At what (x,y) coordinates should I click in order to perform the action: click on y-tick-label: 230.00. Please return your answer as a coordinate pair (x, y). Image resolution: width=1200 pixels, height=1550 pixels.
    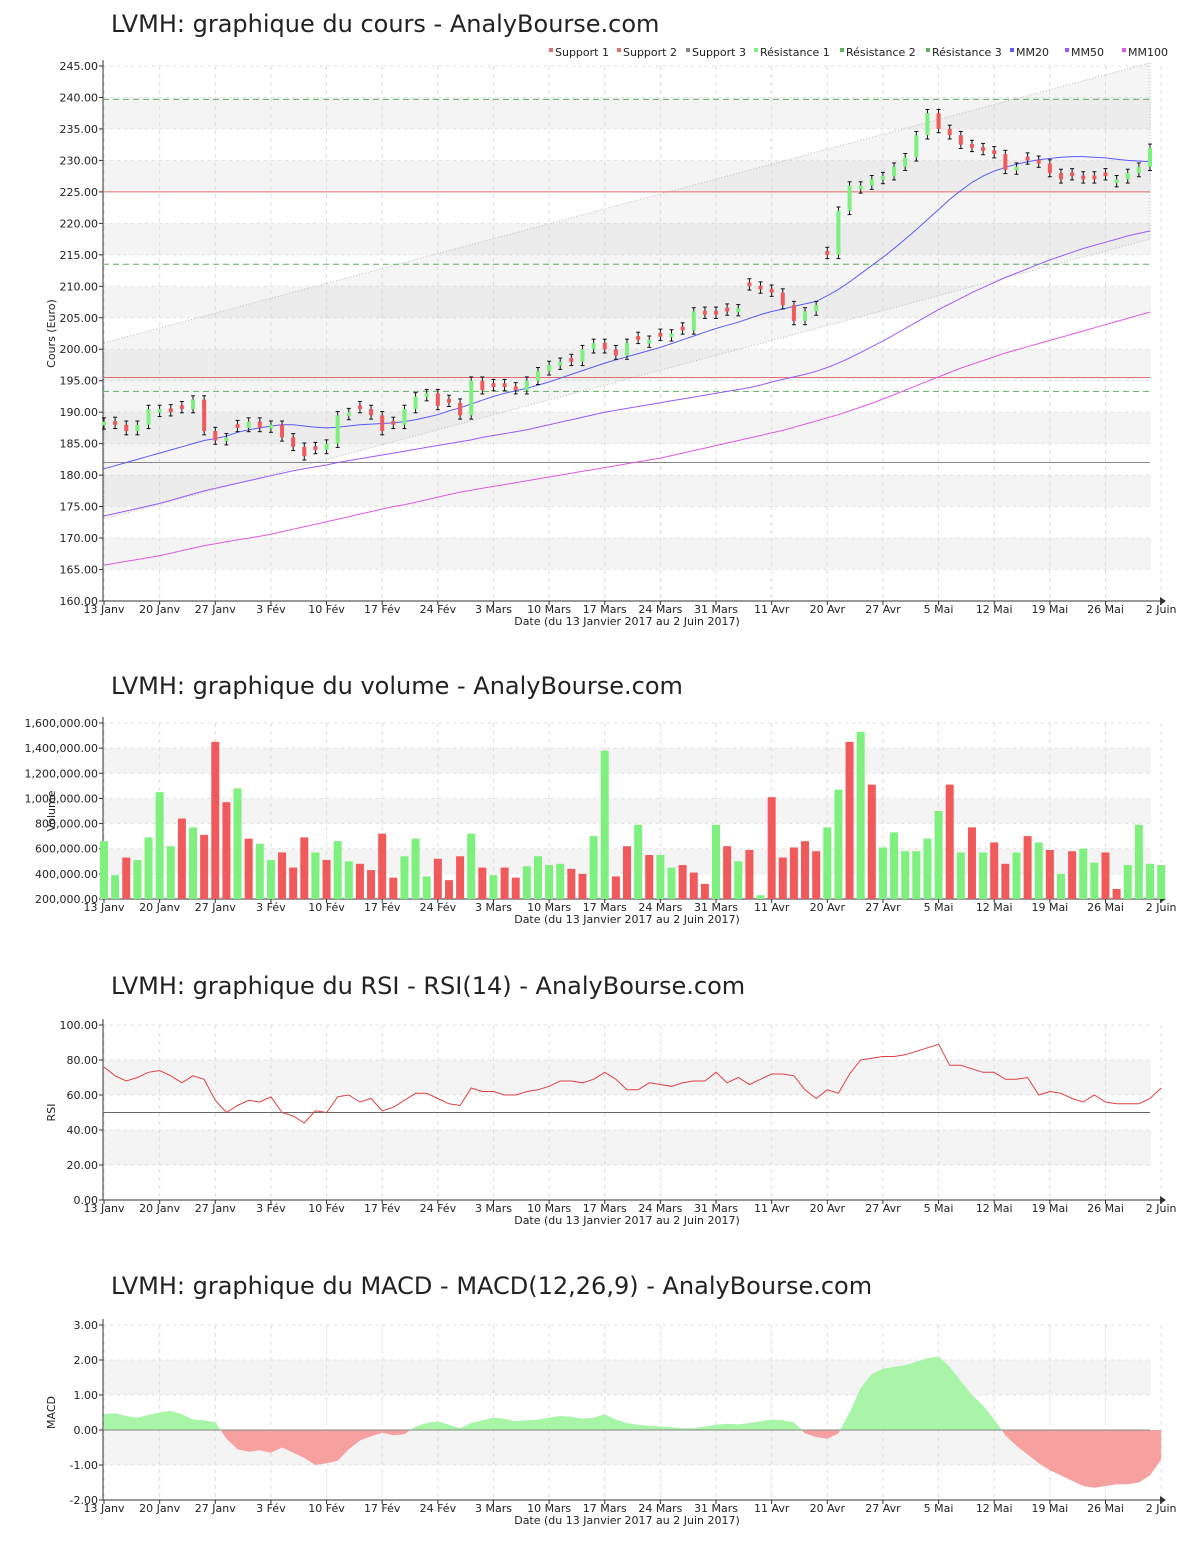
    Looking at the image, I should click on (79, 160).